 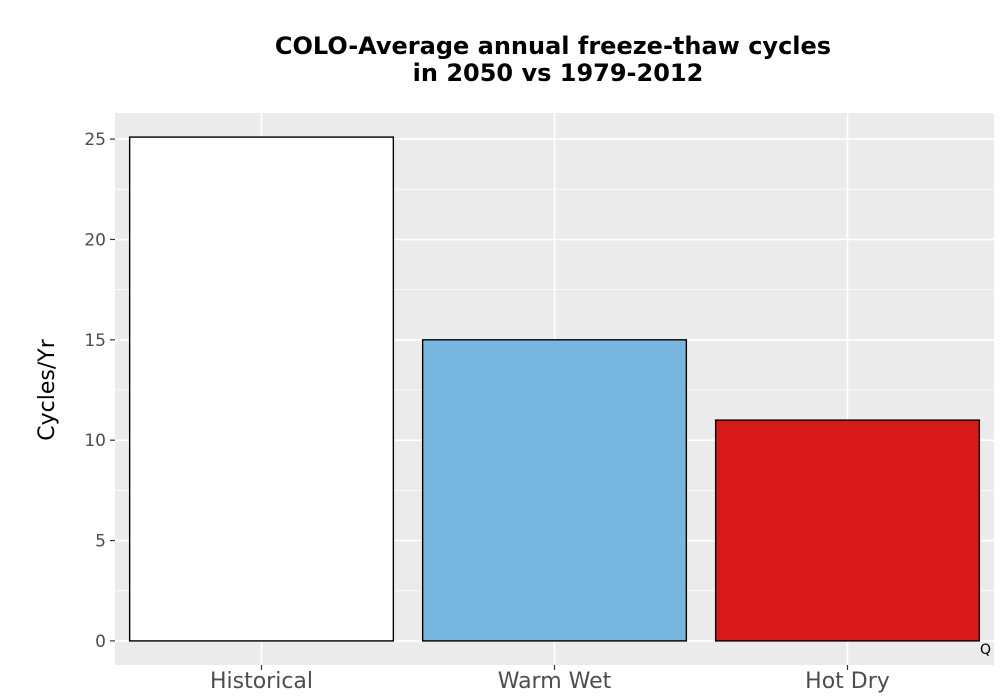 I want to click on x-tick-label: Warm Wet, so click(x=555, y=681).